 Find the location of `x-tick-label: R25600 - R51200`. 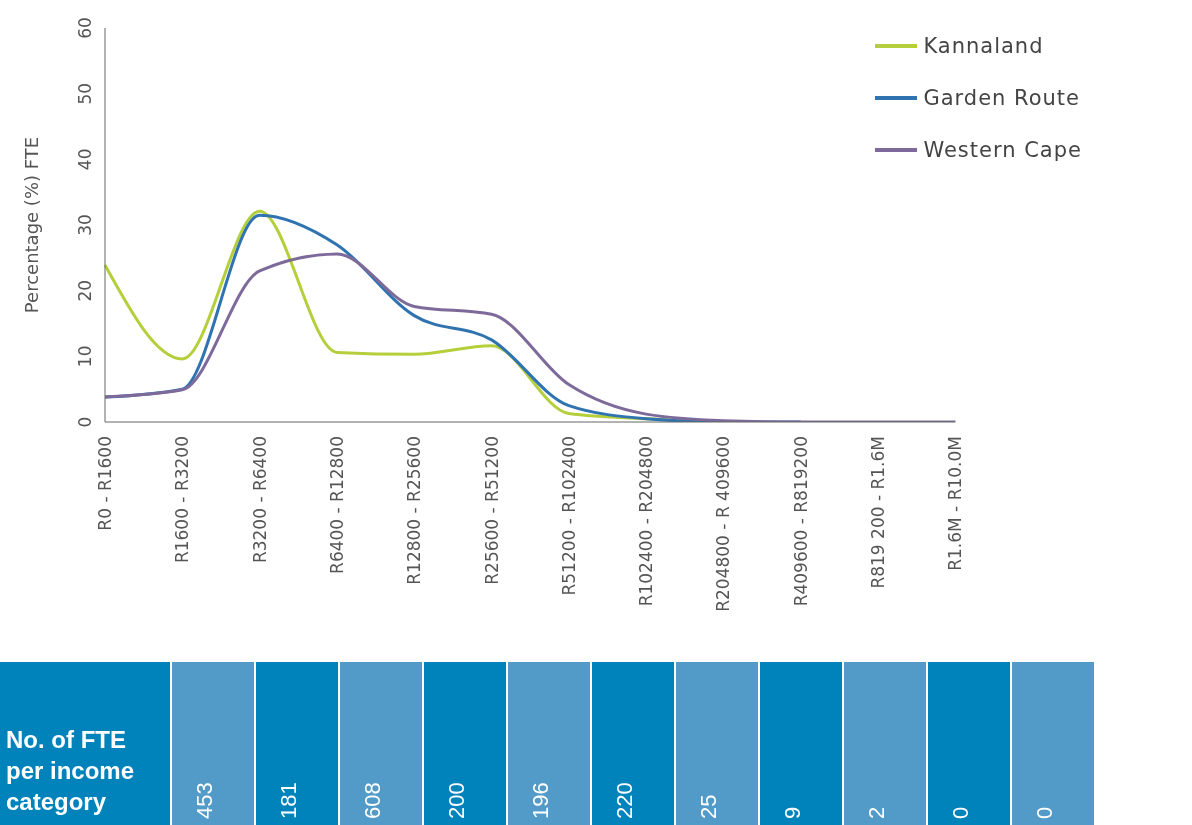

x-tick-label: R25600 - R51200 is located at coordinates (491, 510).